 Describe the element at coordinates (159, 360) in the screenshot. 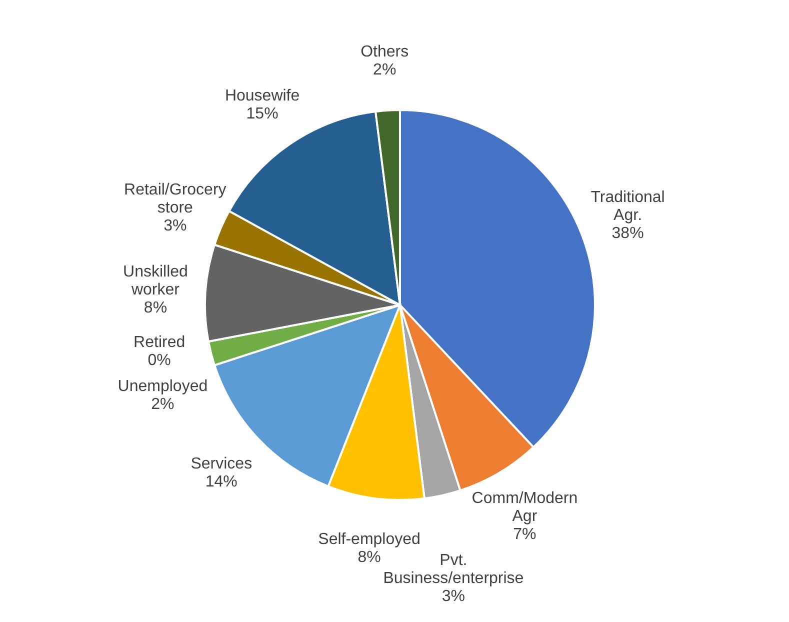

I see `text: 0%` at that location.